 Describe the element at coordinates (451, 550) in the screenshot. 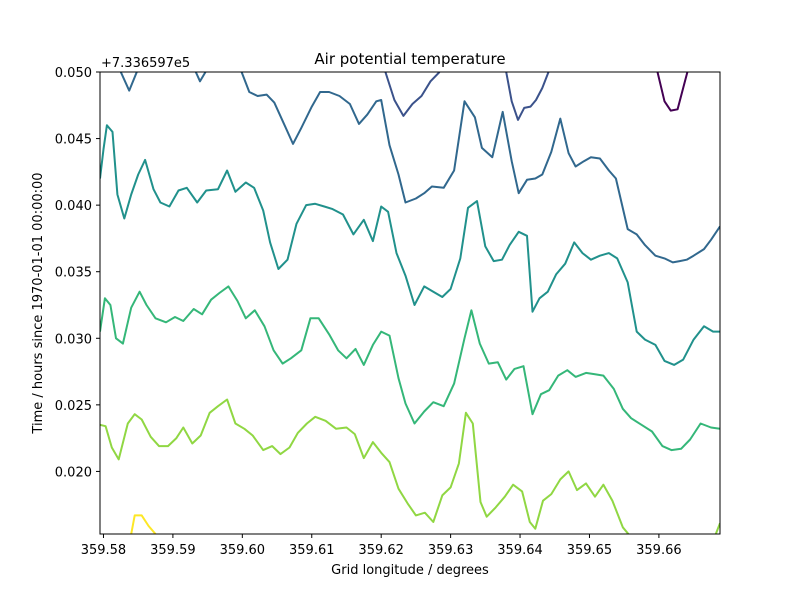

I see `x-tick-label: 359.63` at that location.